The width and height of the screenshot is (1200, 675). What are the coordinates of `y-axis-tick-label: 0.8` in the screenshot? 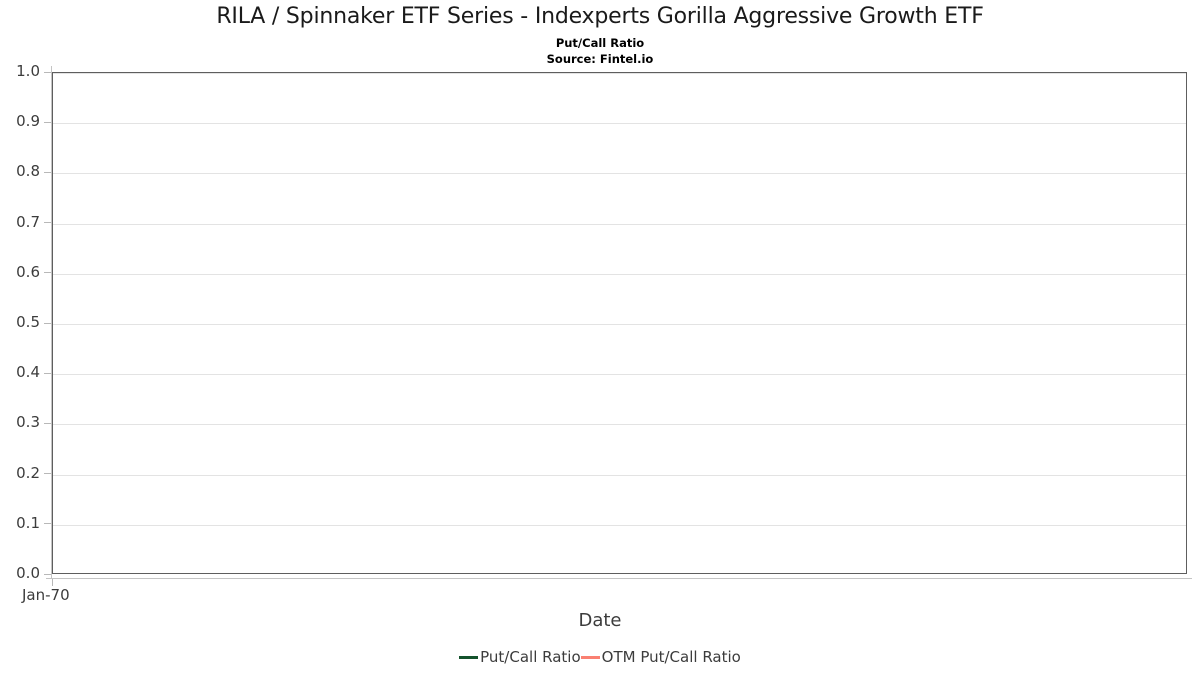 It's located at (28, 171).